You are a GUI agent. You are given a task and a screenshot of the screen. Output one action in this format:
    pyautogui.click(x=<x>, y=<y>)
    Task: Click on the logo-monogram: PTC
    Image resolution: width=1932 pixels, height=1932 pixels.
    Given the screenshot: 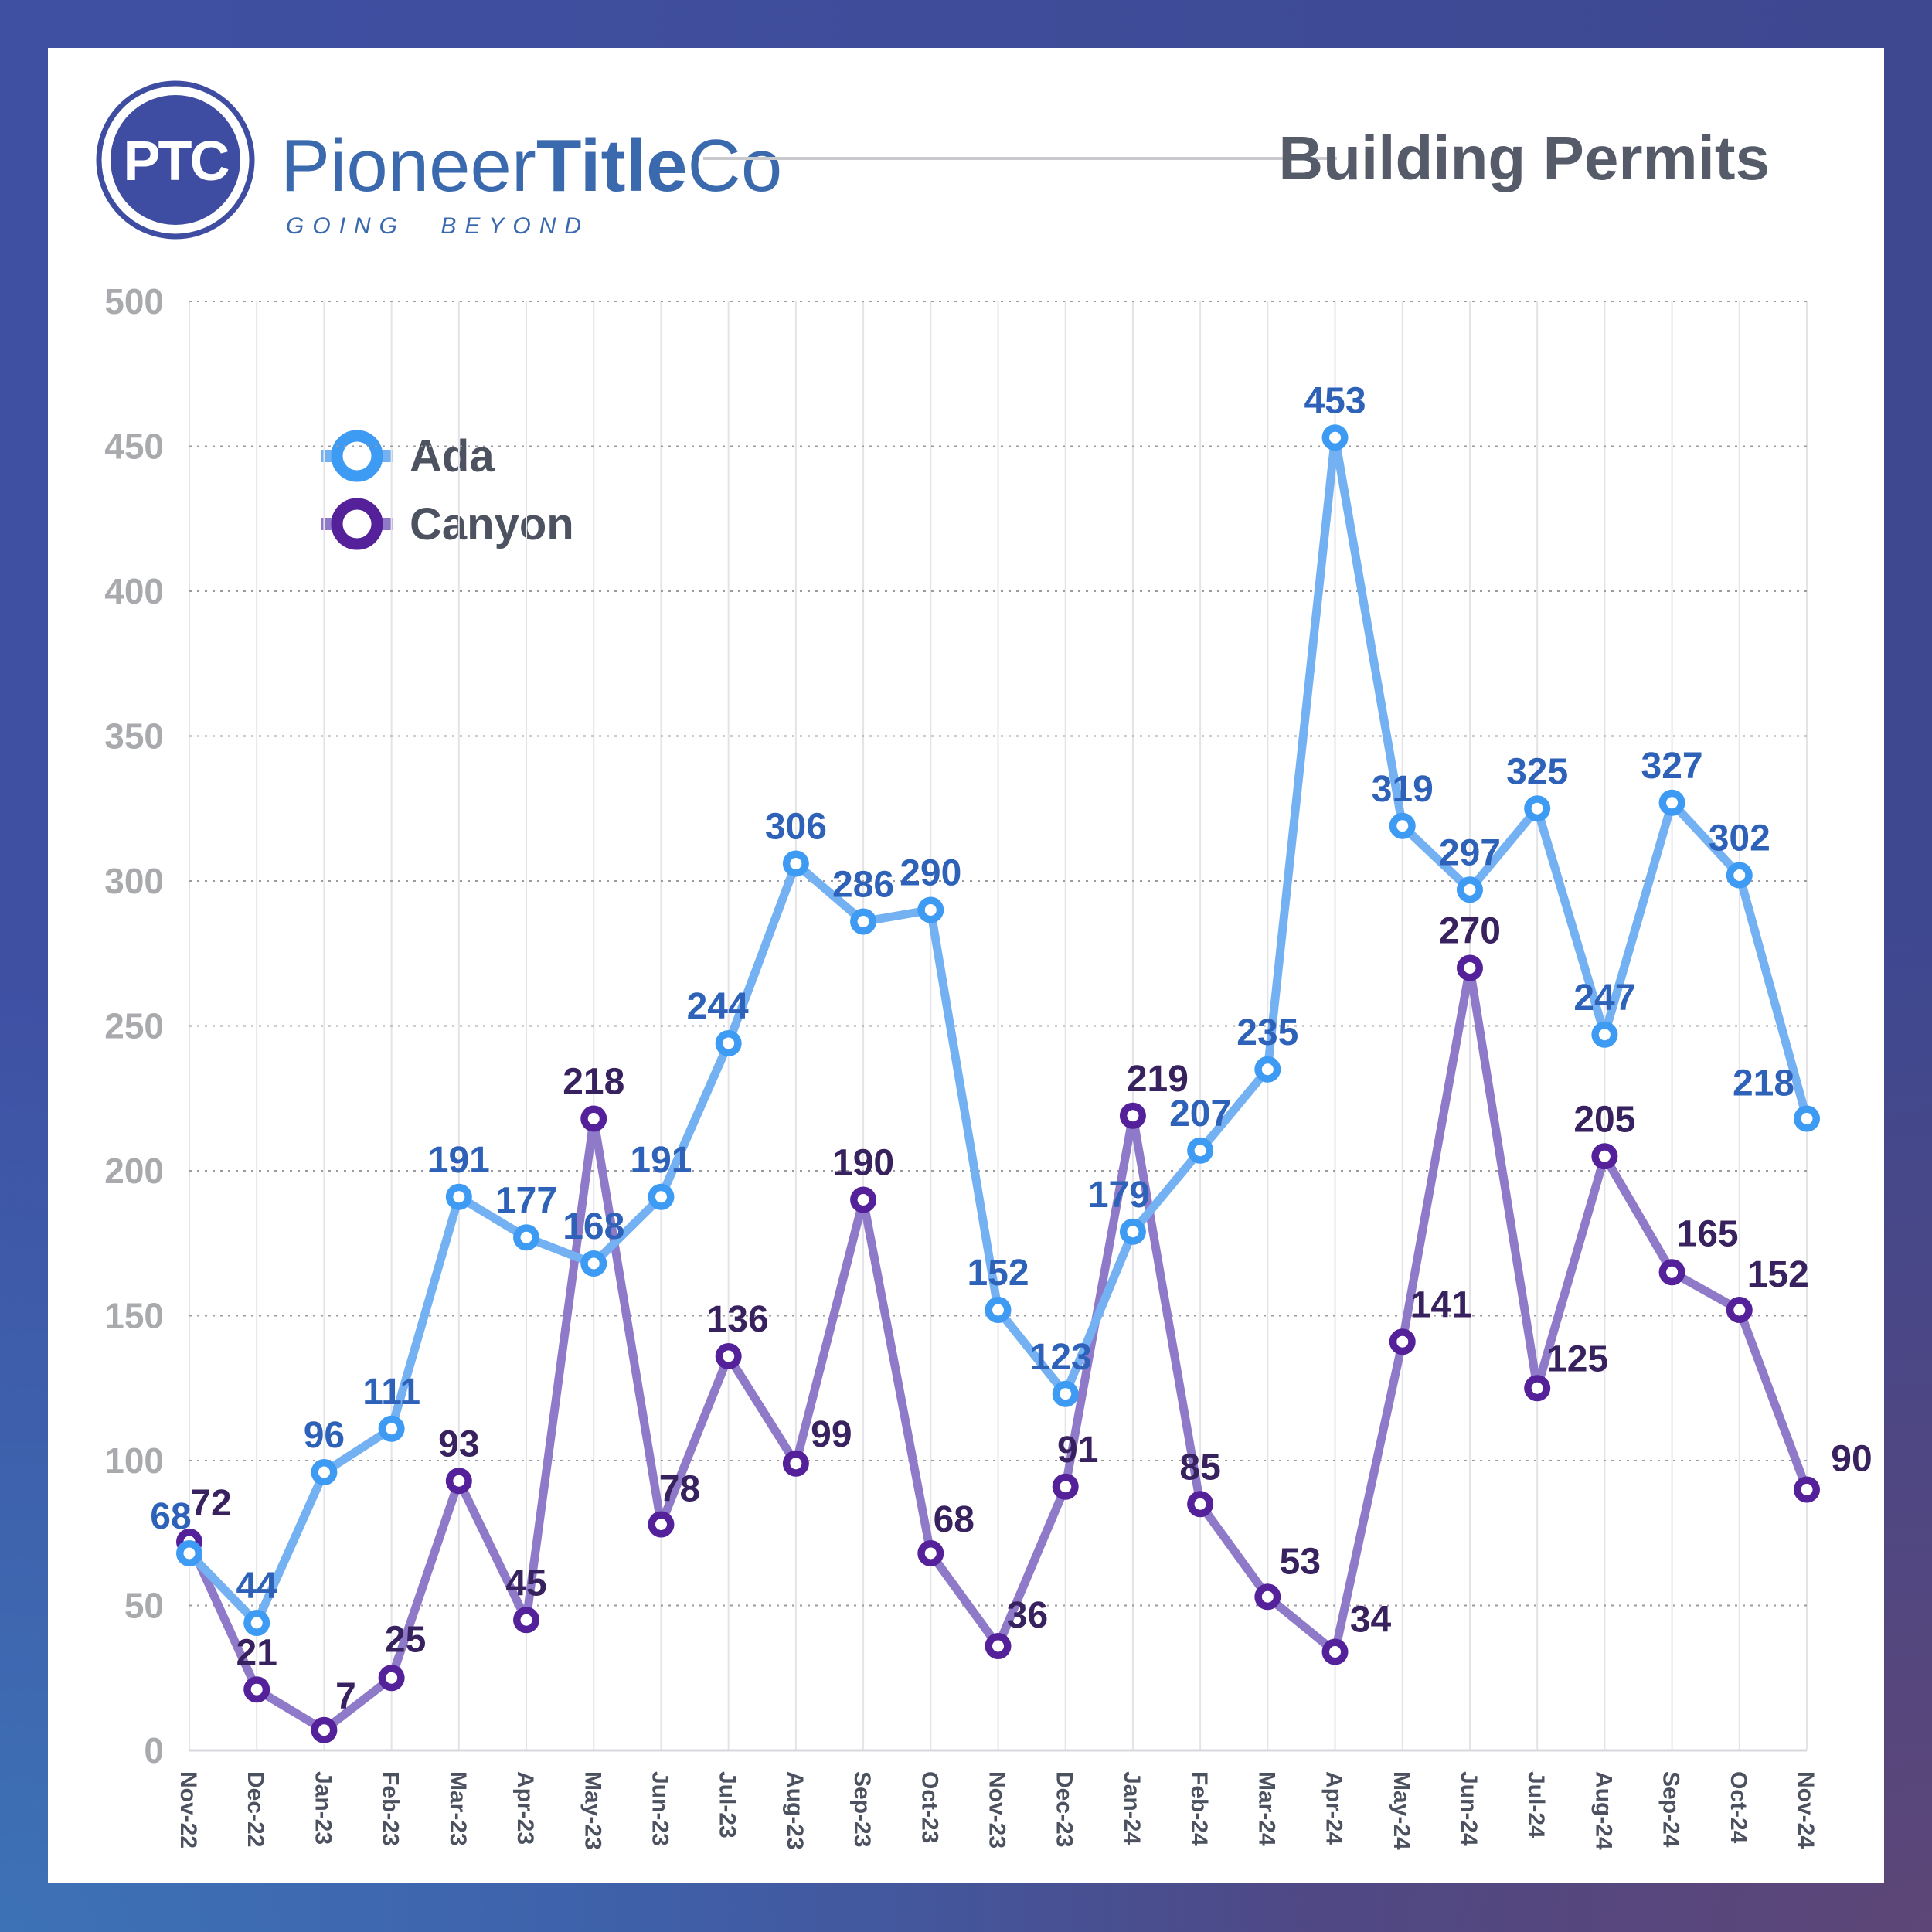 What is the action you would take?
    pyautogui.click(x=177, y=161)
    